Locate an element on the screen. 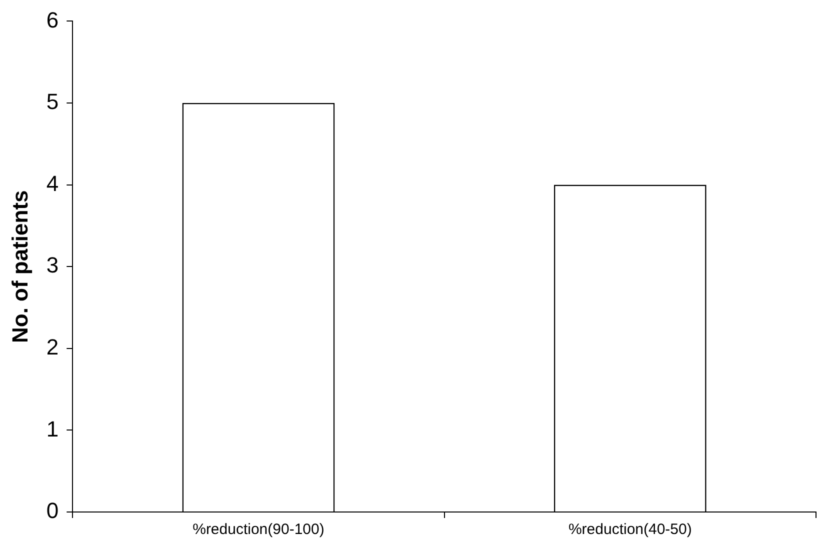 The image size is (830, 546). y-tick-label: 4 is located at coordinates (52, 183).